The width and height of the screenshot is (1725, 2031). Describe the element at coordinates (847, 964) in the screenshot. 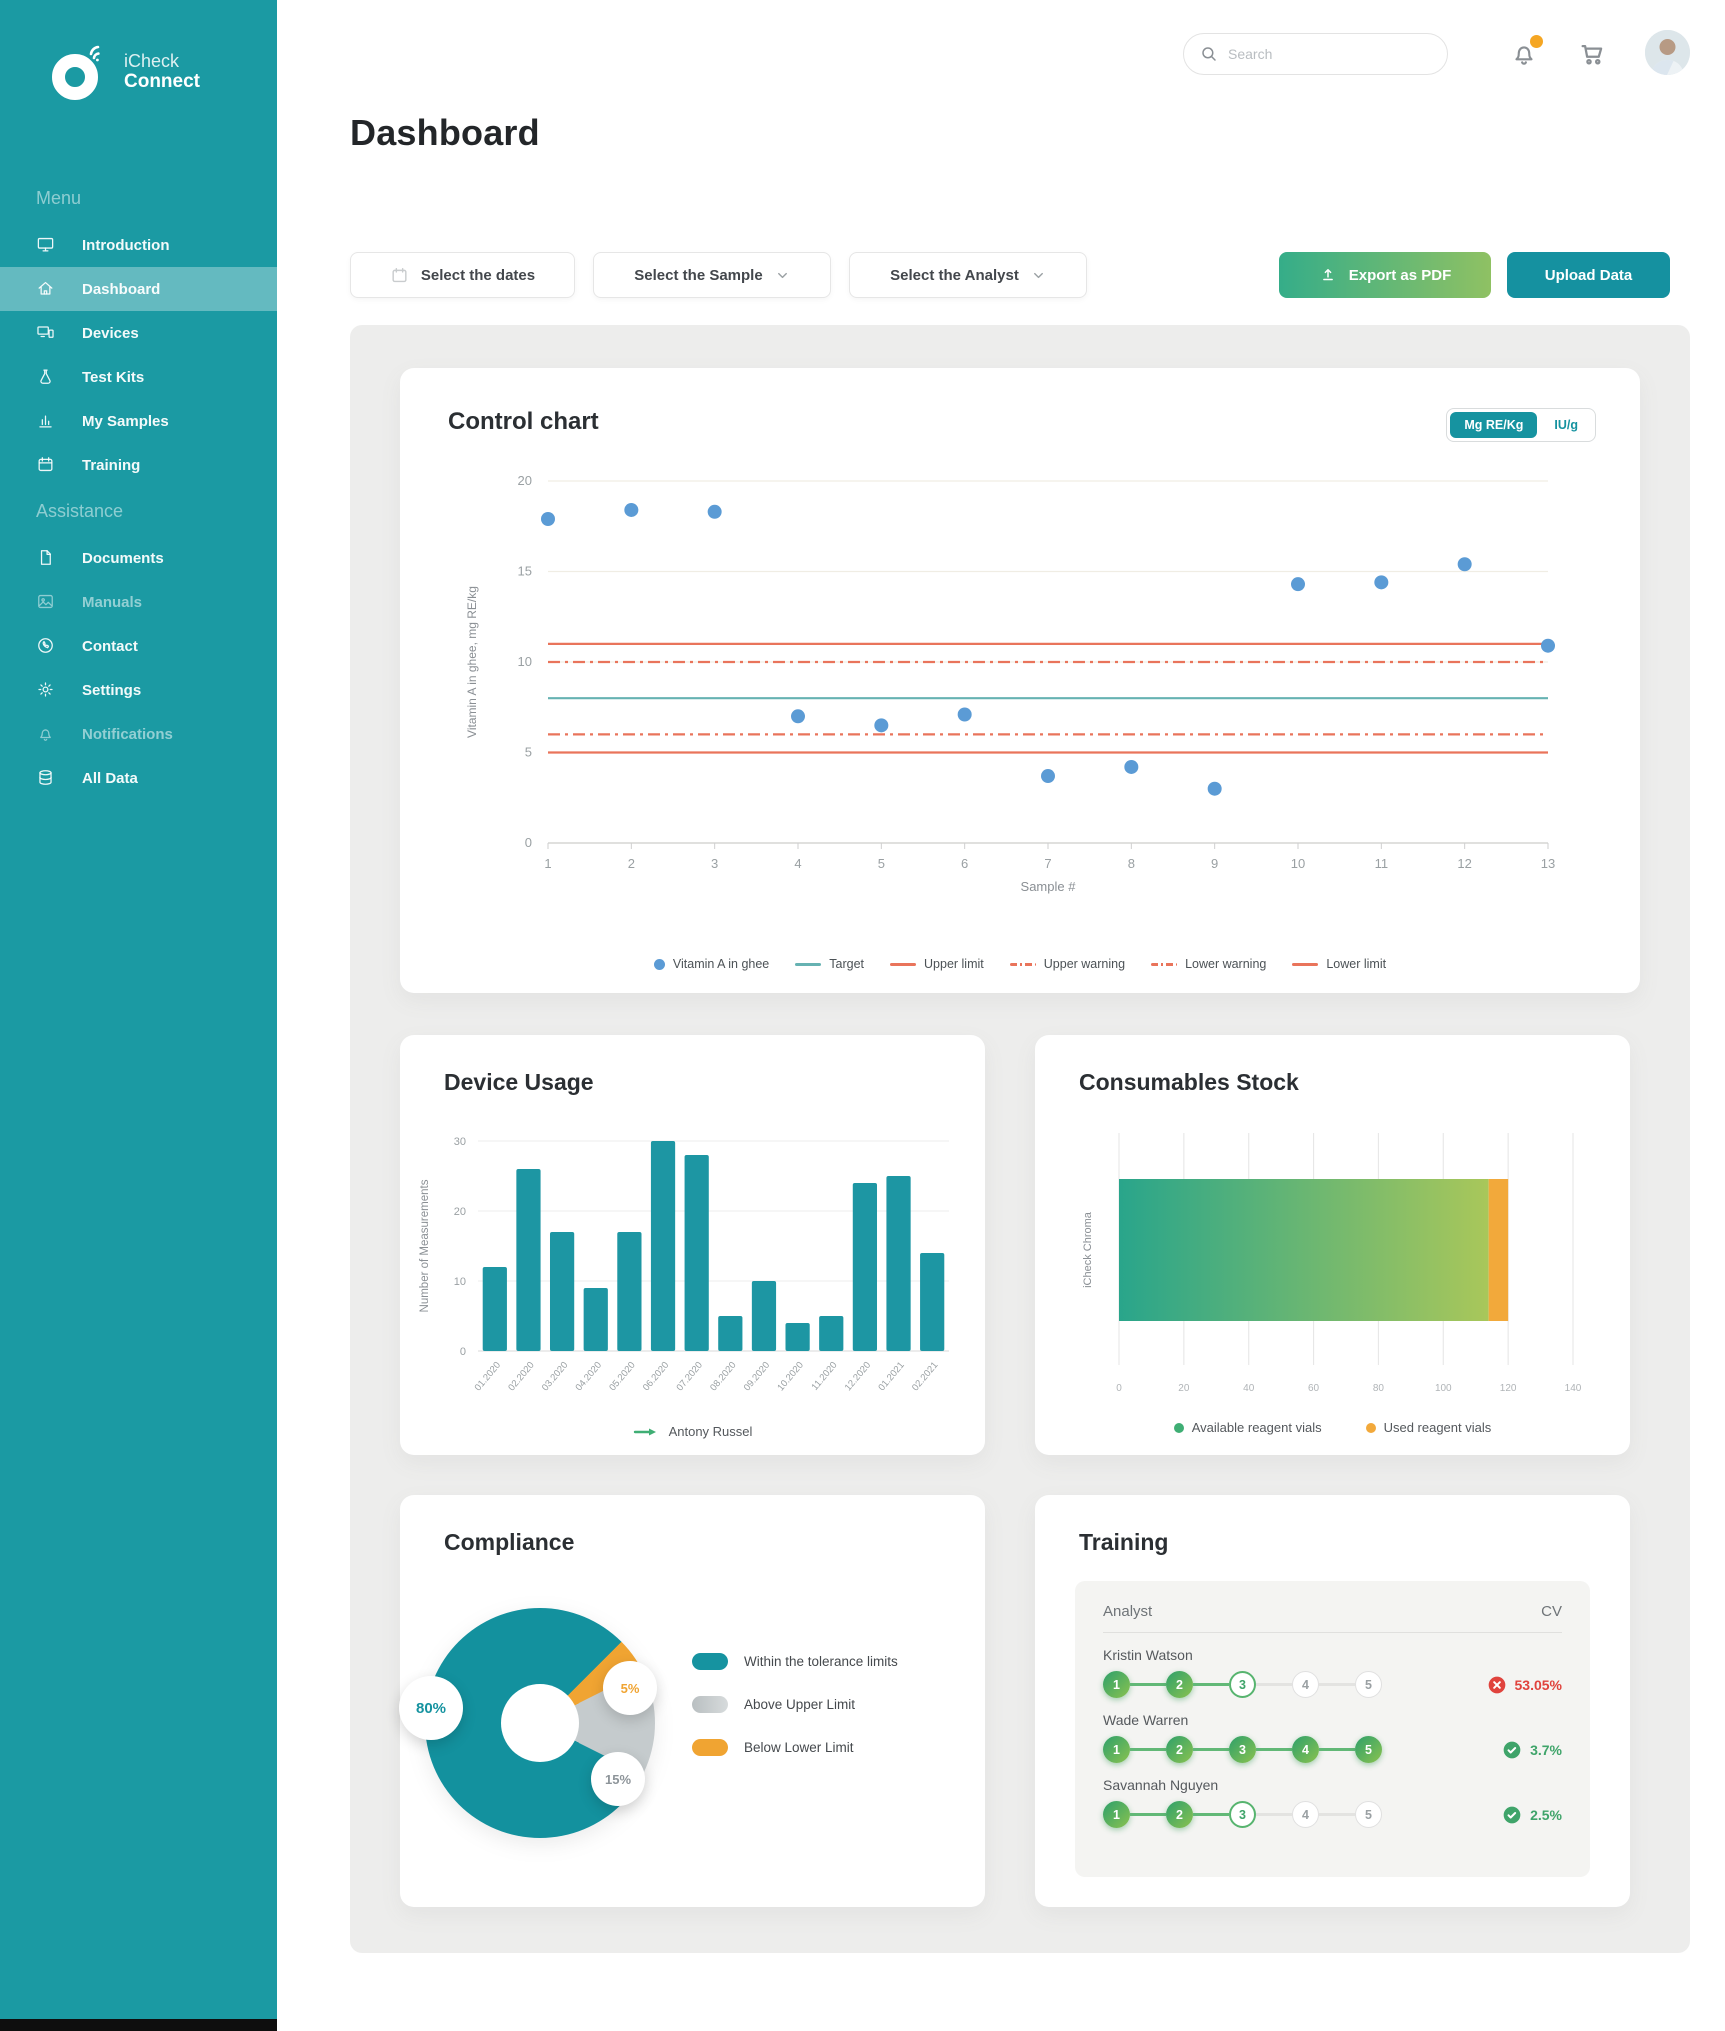

I see `legend-label: Target` at that location.